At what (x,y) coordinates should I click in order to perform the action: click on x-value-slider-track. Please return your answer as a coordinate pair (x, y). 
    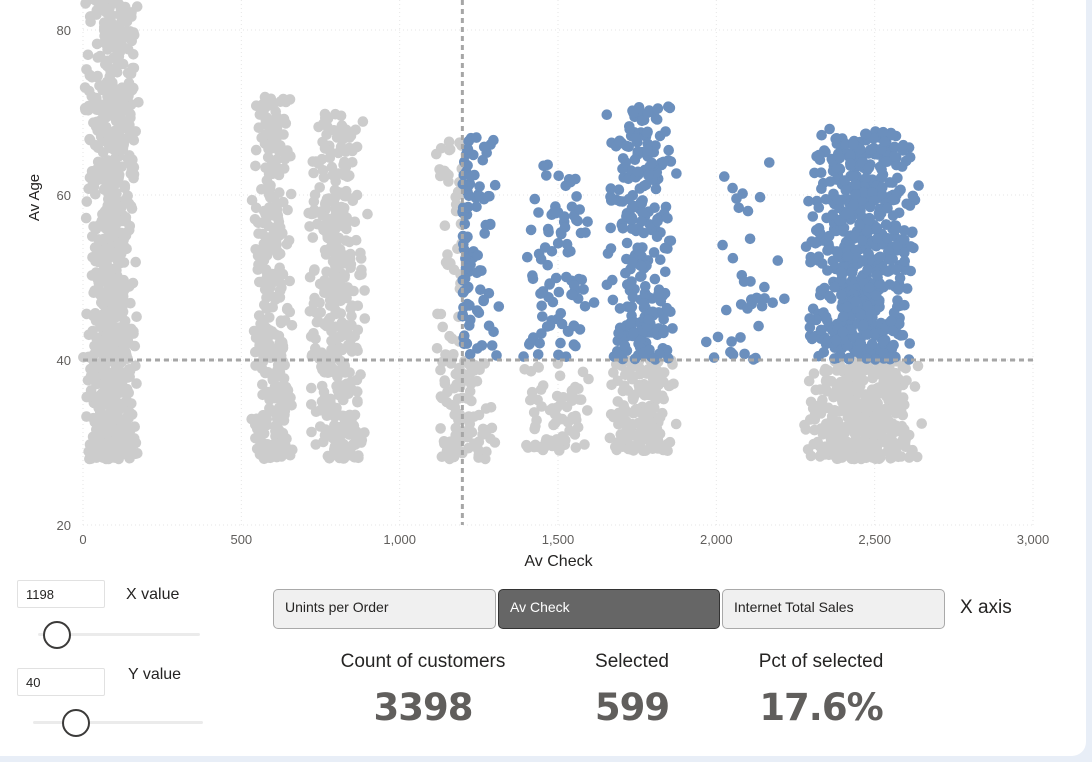
    Looking at the image, I should click on (119, 634).